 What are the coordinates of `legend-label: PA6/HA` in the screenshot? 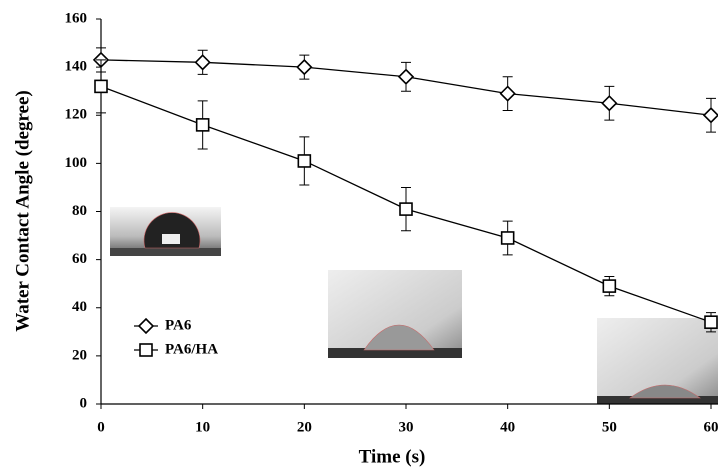 It's located at (191, 349).